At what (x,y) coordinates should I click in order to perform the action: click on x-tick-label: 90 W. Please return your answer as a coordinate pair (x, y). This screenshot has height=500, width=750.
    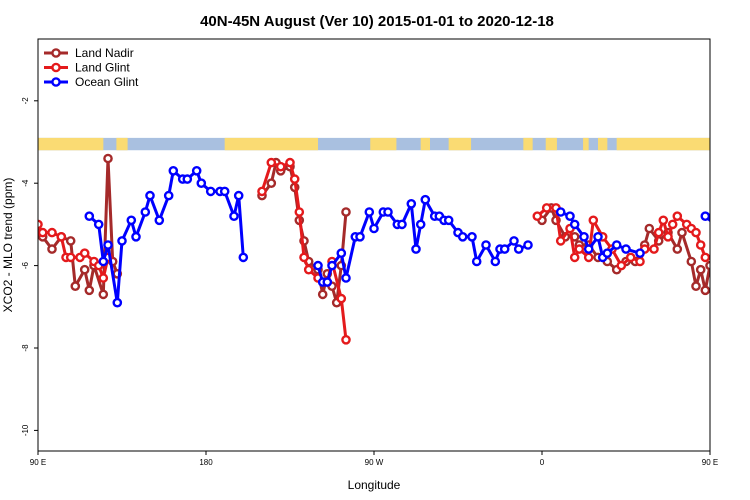
    Looking at the image, I should click on (374, 462).